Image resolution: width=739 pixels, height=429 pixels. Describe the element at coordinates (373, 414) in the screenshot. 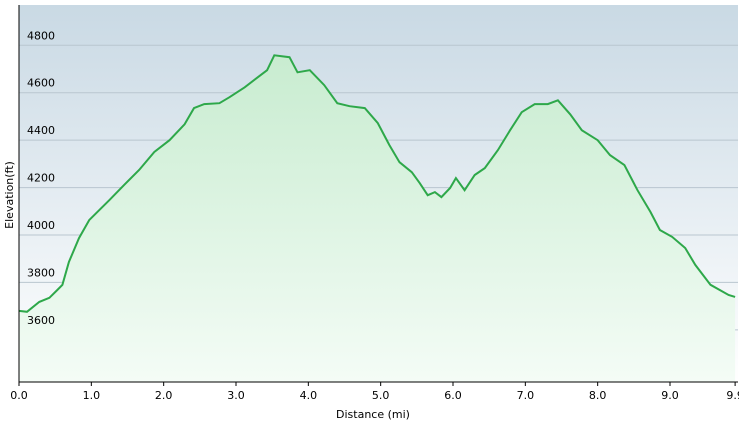

I see `x-axis-label: Distance (mi)` at that location.